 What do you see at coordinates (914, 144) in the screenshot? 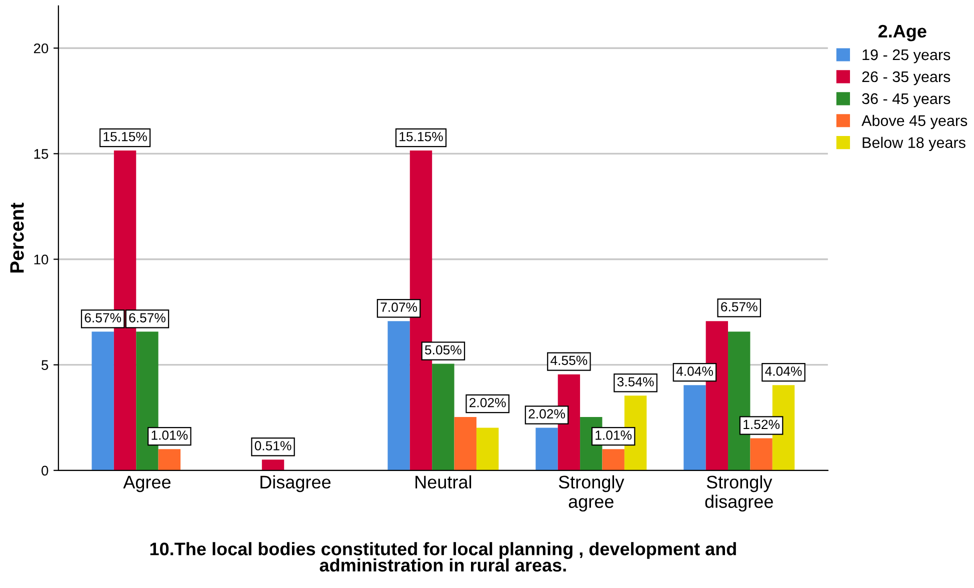
I see `legend-label: Below 18 years` at bounding box center [914, 144].